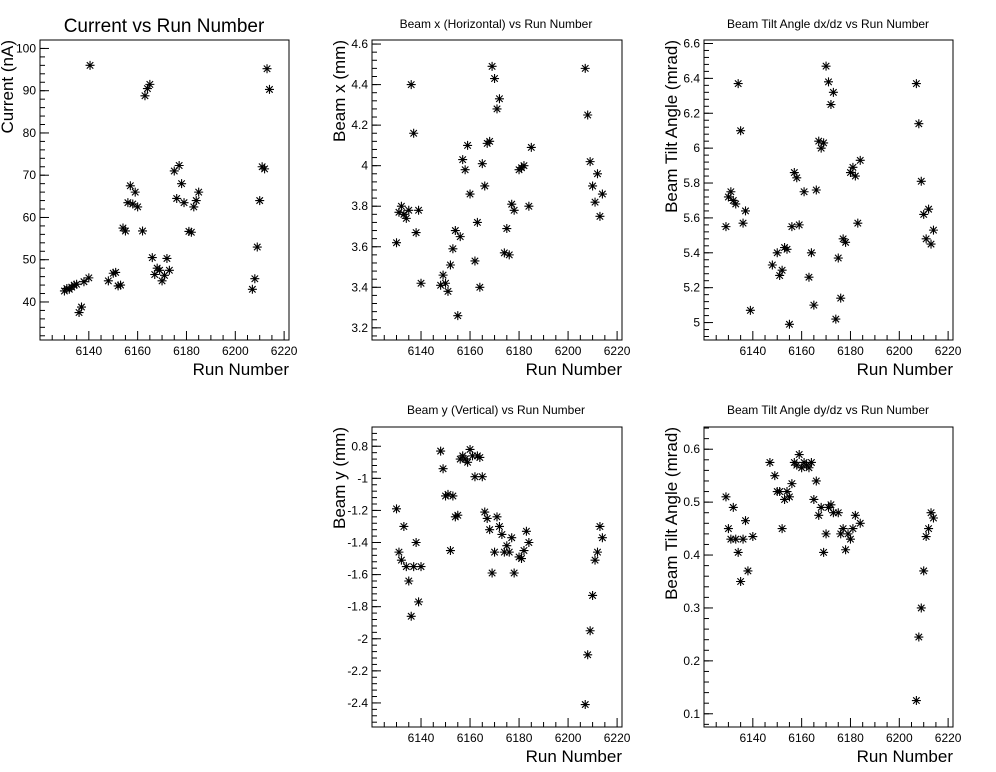 Image resolution: width=996 pixels, height=772 pixels. What do you see at coordinates (30, 91) in the screenshot?
I see `y-tick-label: 90` at bounding box center [30, 91].